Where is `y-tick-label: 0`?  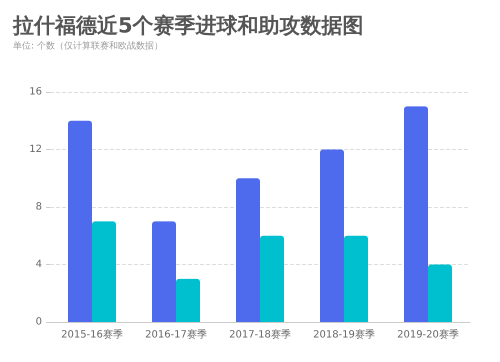
y-tick-label: 0 is located at coordinates (39, 322).